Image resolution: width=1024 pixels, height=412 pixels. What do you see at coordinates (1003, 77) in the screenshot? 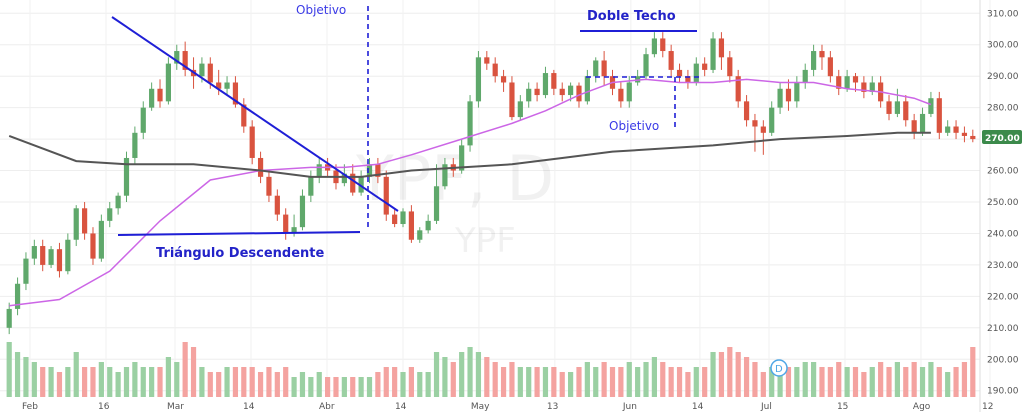
I see `price-tick-label: 290.00` at bounding box center [1003, 77].